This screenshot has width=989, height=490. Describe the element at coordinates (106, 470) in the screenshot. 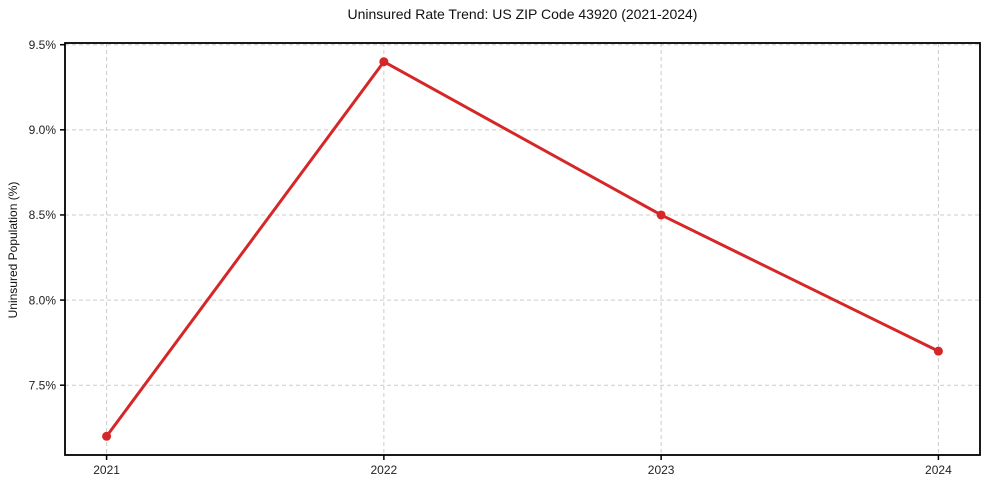

I see `x-tick-label: 2021` at that location.